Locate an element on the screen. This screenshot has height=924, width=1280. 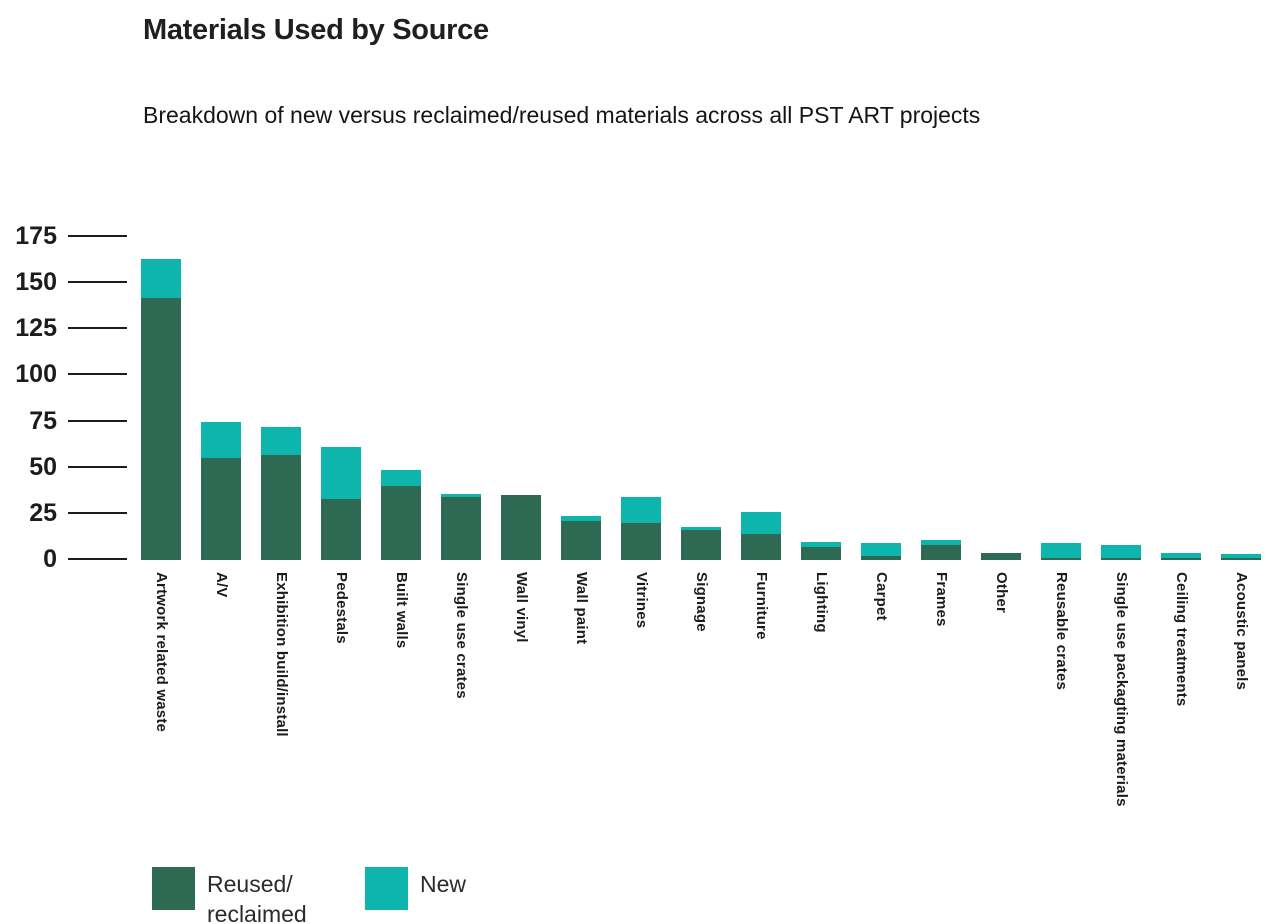
y-tick-label: 50 is located at coordinates (43, 466).